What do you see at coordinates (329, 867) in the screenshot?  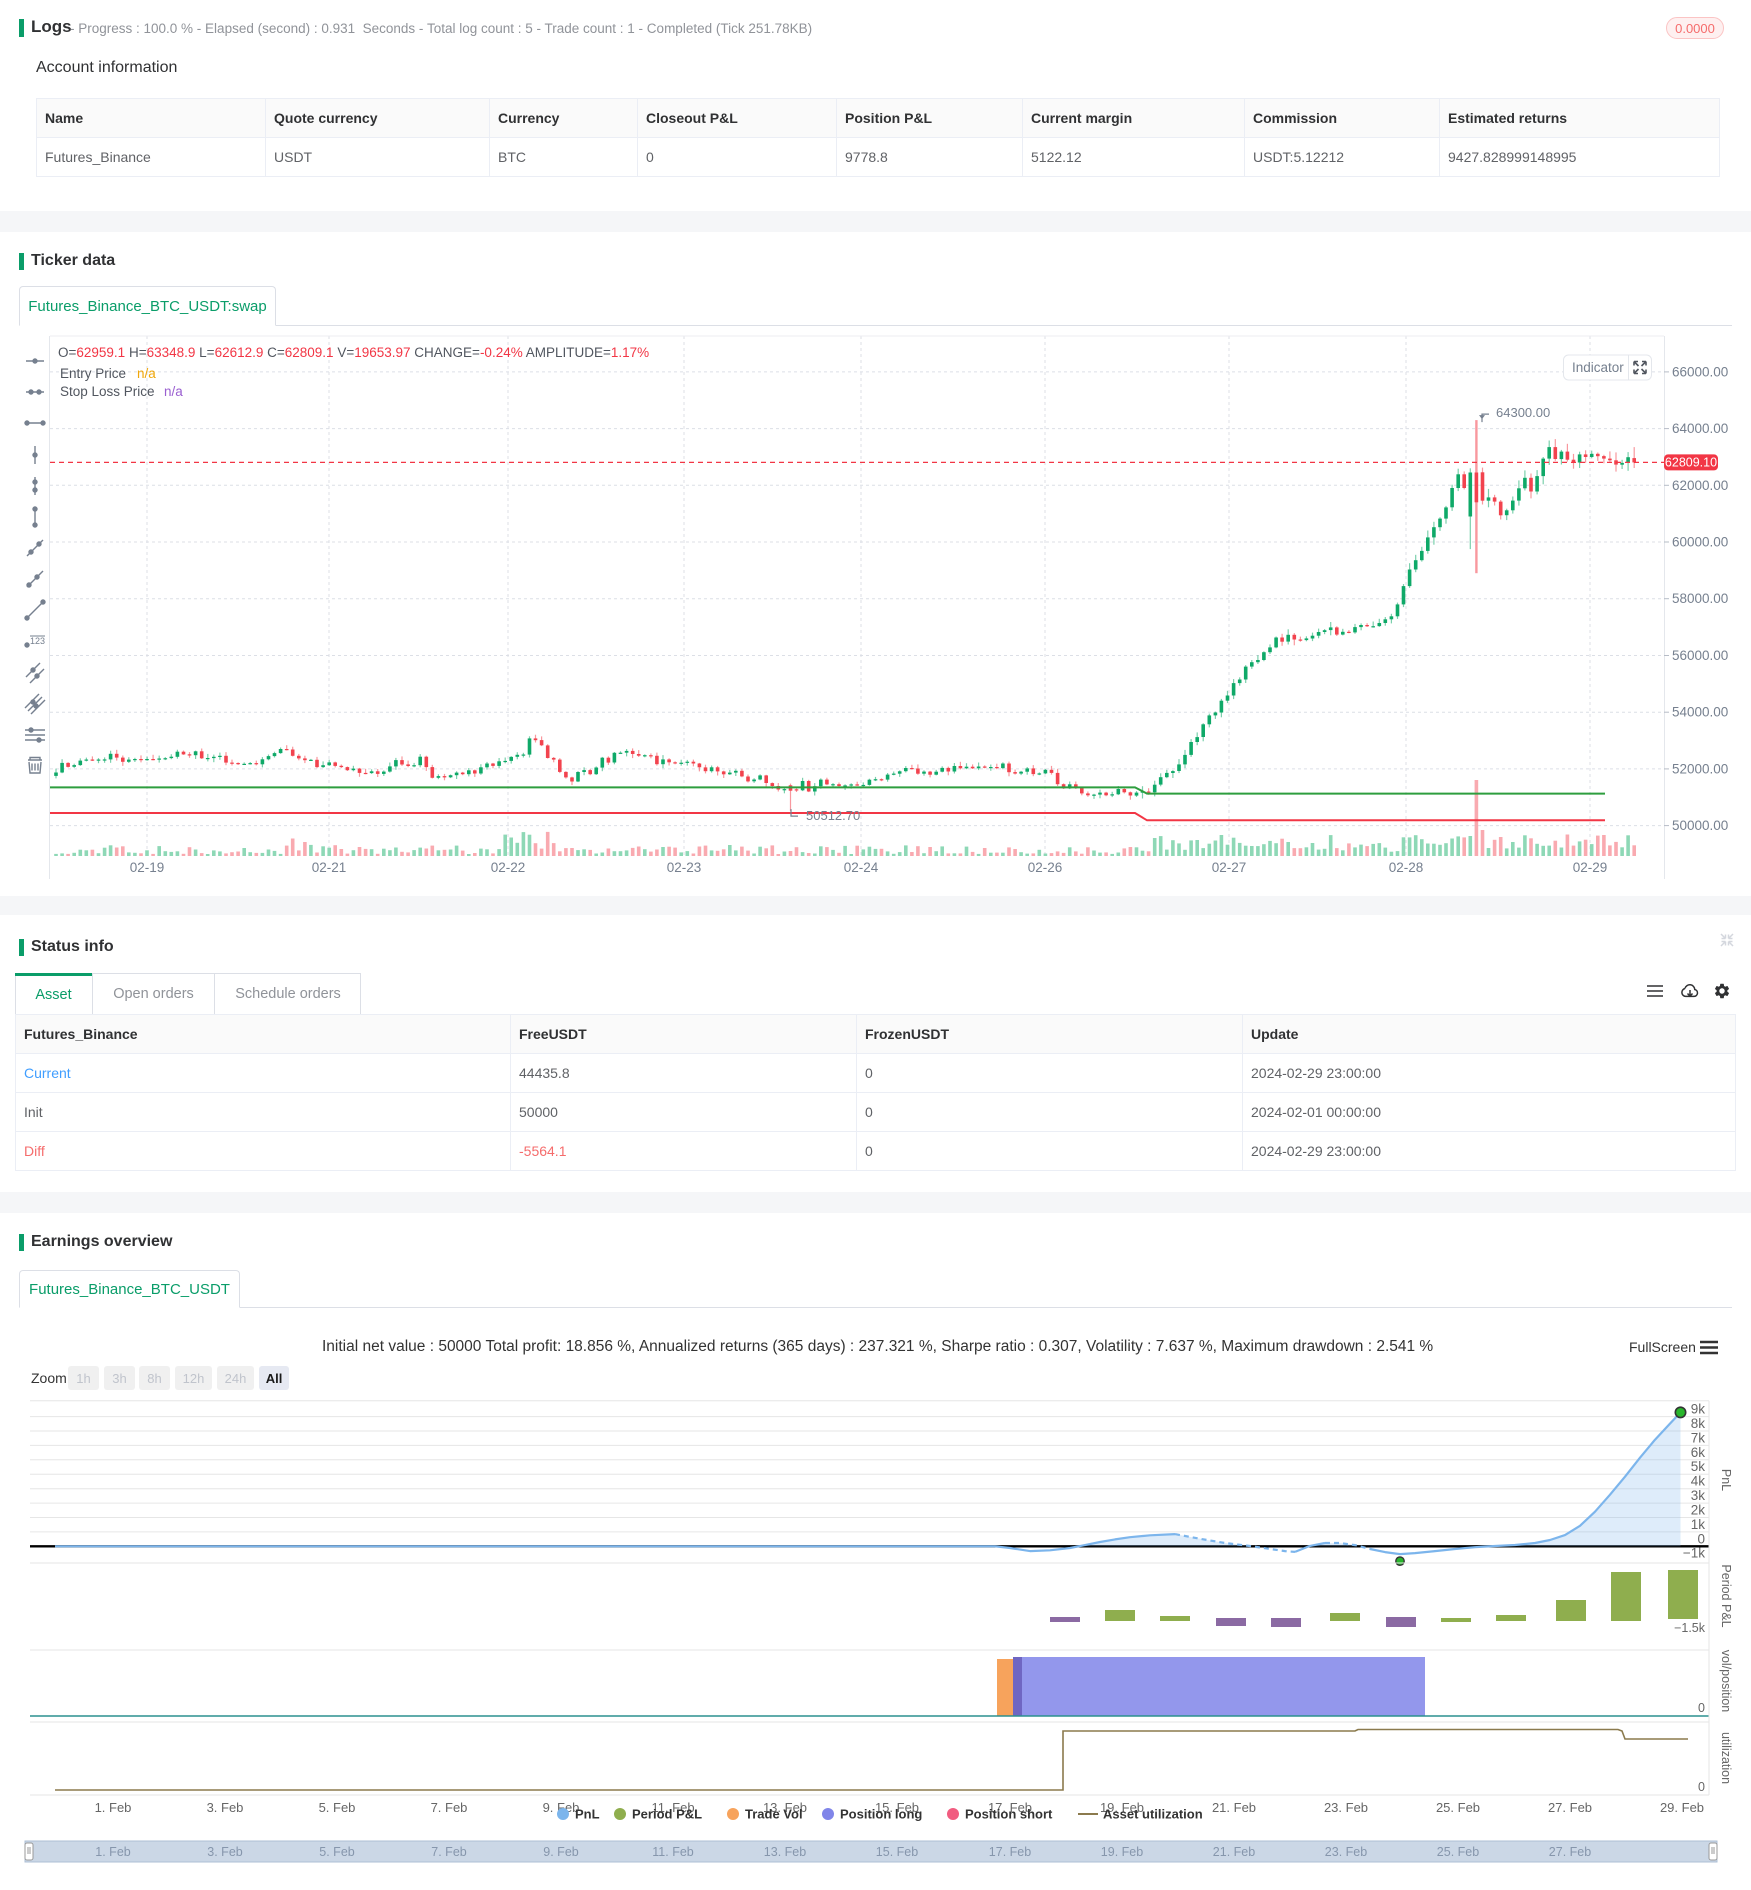 I see `svg-text: 02-21` at bounding box center [329, 867].